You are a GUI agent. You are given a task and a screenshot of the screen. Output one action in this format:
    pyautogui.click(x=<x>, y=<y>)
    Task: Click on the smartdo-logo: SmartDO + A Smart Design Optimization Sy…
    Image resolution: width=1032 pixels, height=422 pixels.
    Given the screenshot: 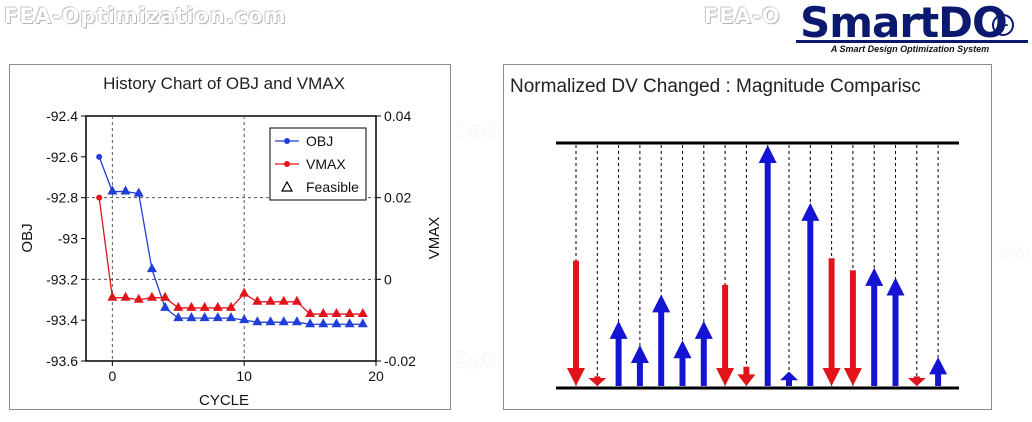 What is the action you would take?
    pyautogui.click(x=912, y=28)
    